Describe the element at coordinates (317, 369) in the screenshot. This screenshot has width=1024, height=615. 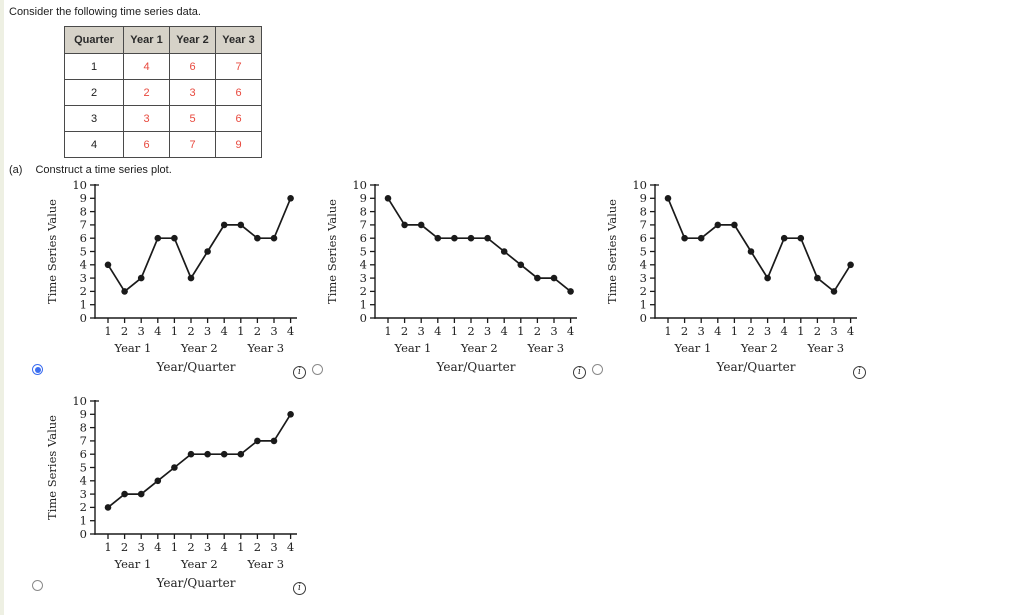
I see `option-b-radio` at that location.